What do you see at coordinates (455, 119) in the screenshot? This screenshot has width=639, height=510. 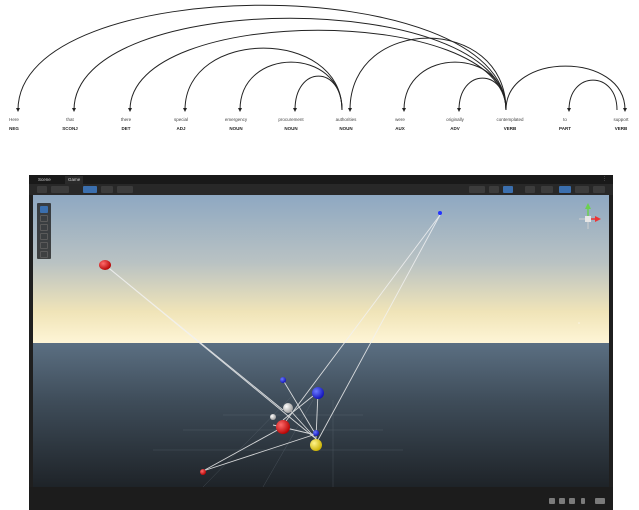 I see `token-word-8: originally` at bounding box center [455, 119].